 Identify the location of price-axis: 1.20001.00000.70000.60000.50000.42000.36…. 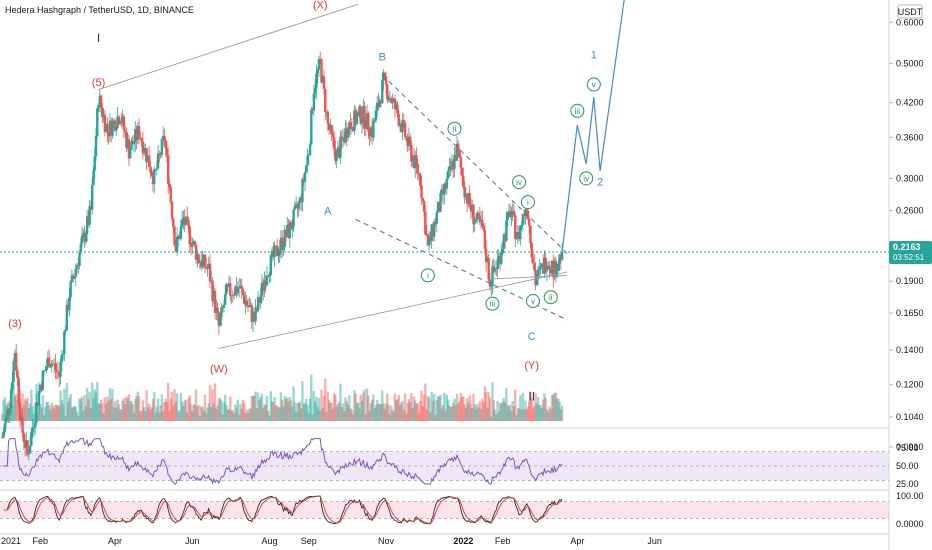
(906, 264).